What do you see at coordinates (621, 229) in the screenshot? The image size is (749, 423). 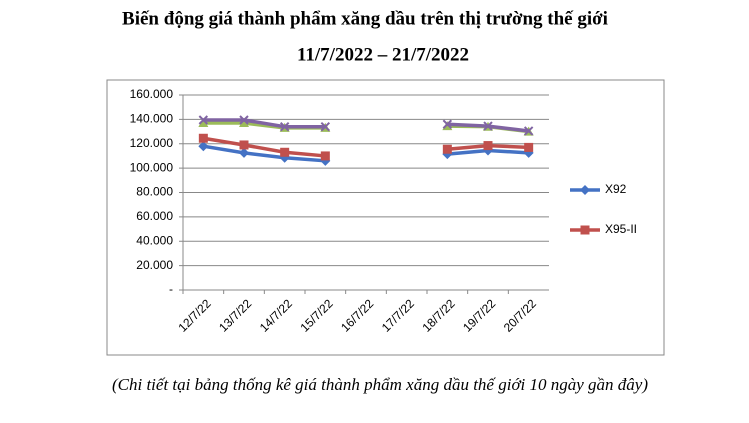 I see `legend-label: X95-II` at bounding box center [621, 229].